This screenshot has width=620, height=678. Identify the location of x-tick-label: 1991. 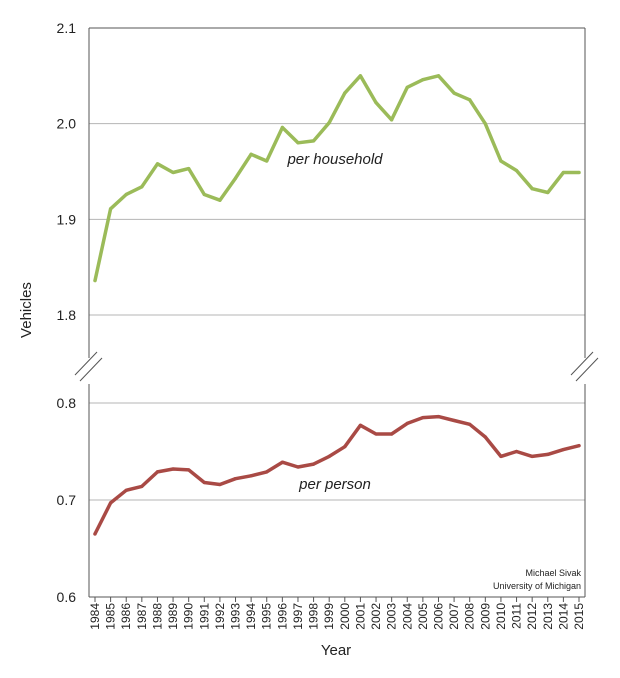
(204, 616).